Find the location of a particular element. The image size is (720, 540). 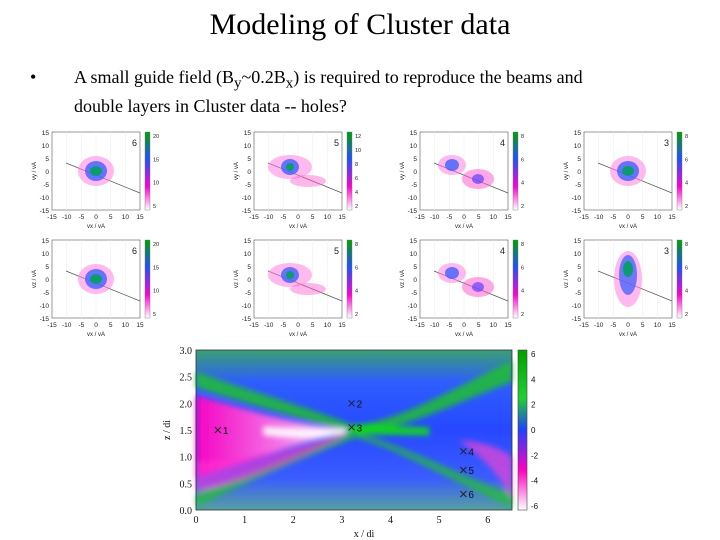

x-tick-label: 1 is located at coordinates (244, 520).